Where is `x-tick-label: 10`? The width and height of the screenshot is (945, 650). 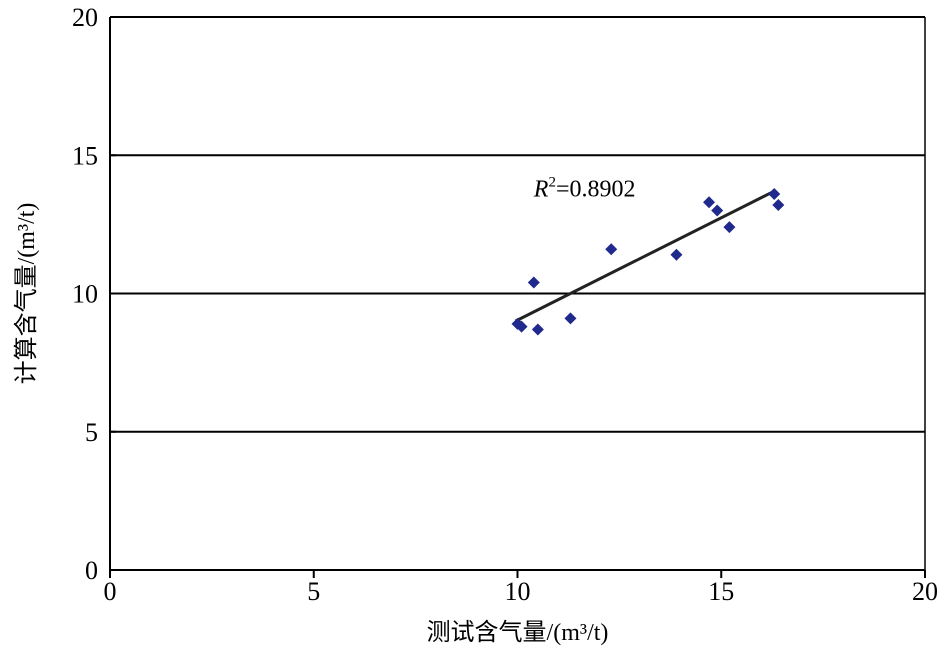 x-tick-label: 10 is located at coordinates (518, 591).